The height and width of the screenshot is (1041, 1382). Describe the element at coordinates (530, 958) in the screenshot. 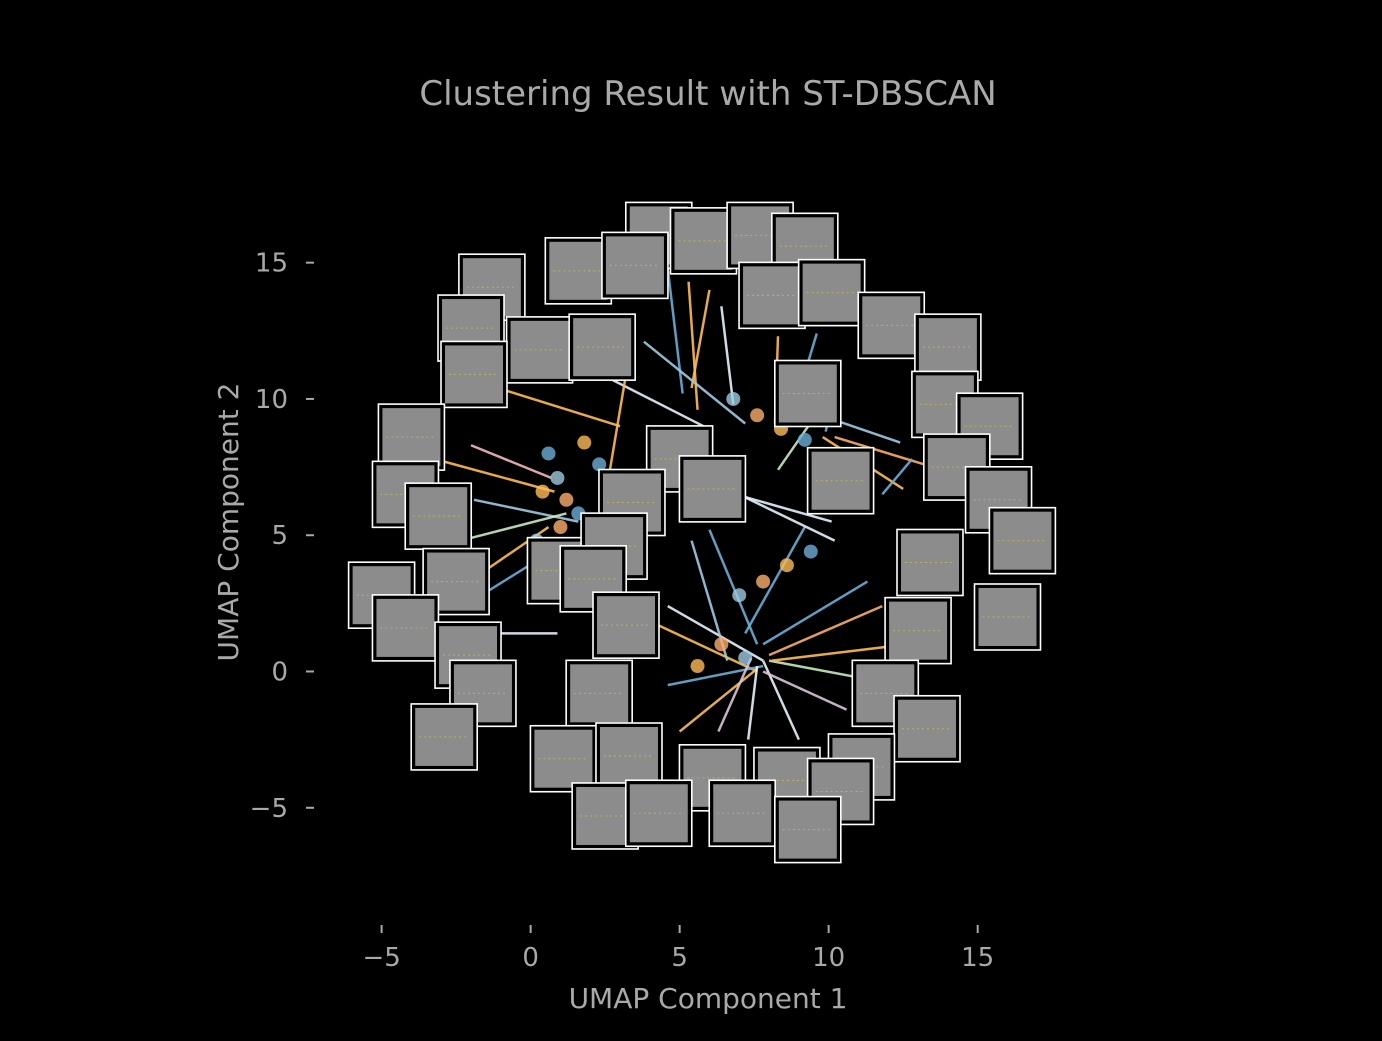

I see `x-tick-label: 0` at that location.